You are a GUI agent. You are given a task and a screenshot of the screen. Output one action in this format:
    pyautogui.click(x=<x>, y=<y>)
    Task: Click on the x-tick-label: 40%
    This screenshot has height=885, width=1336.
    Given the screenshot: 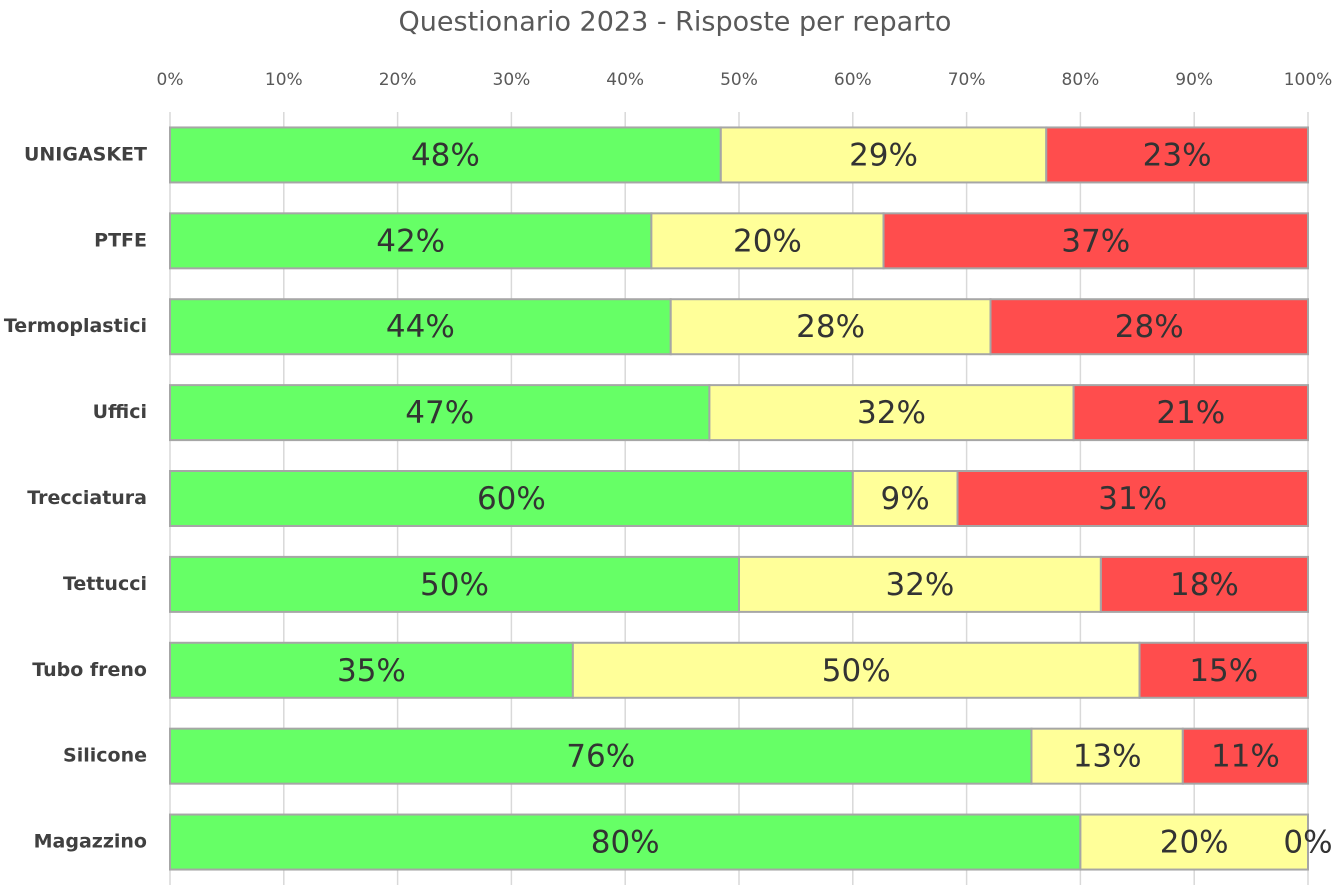 What is the action you would take?
    pyautogui.click(x=625, y=80)
    